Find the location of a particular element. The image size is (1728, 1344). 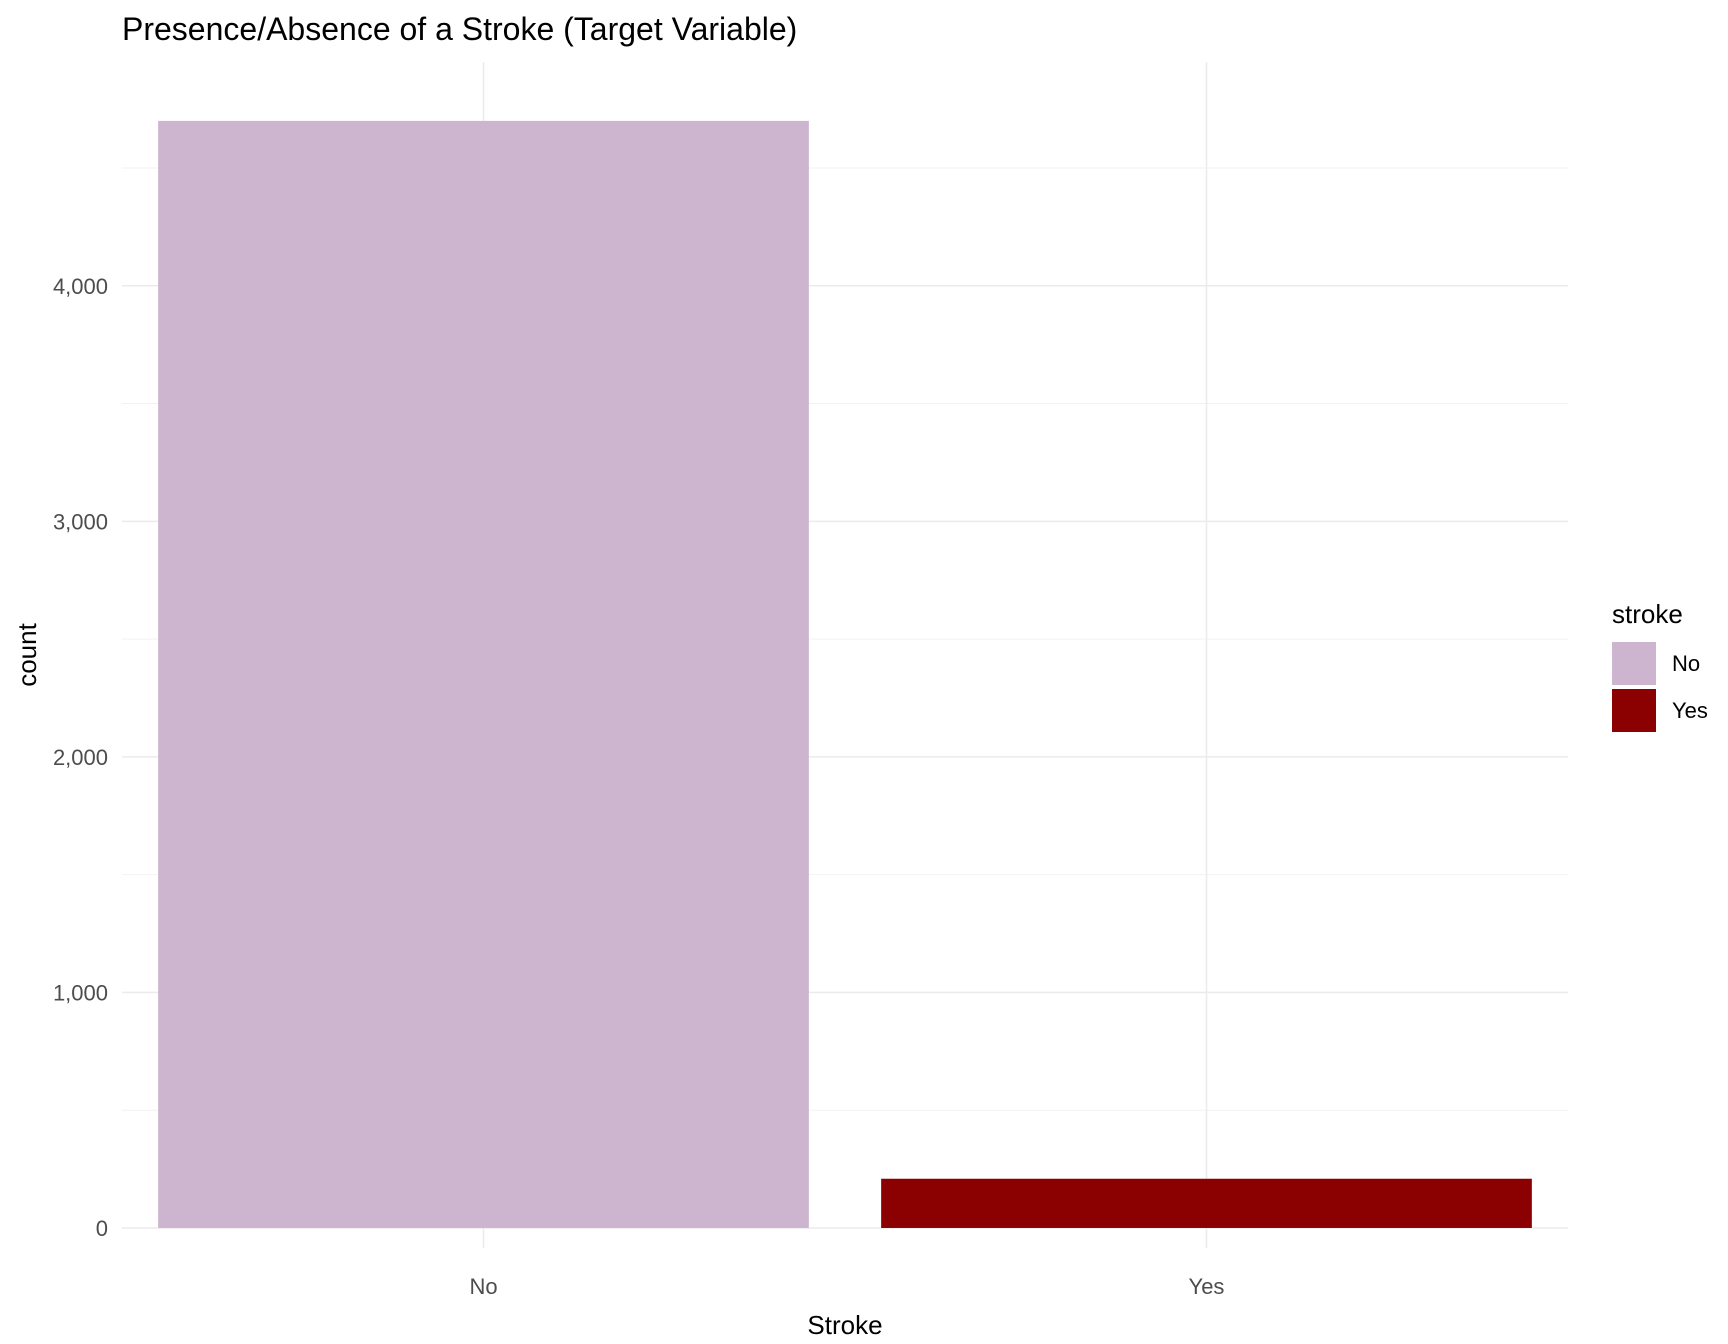

y-tick-label: 4,000 is located at coordinates (80, 286).